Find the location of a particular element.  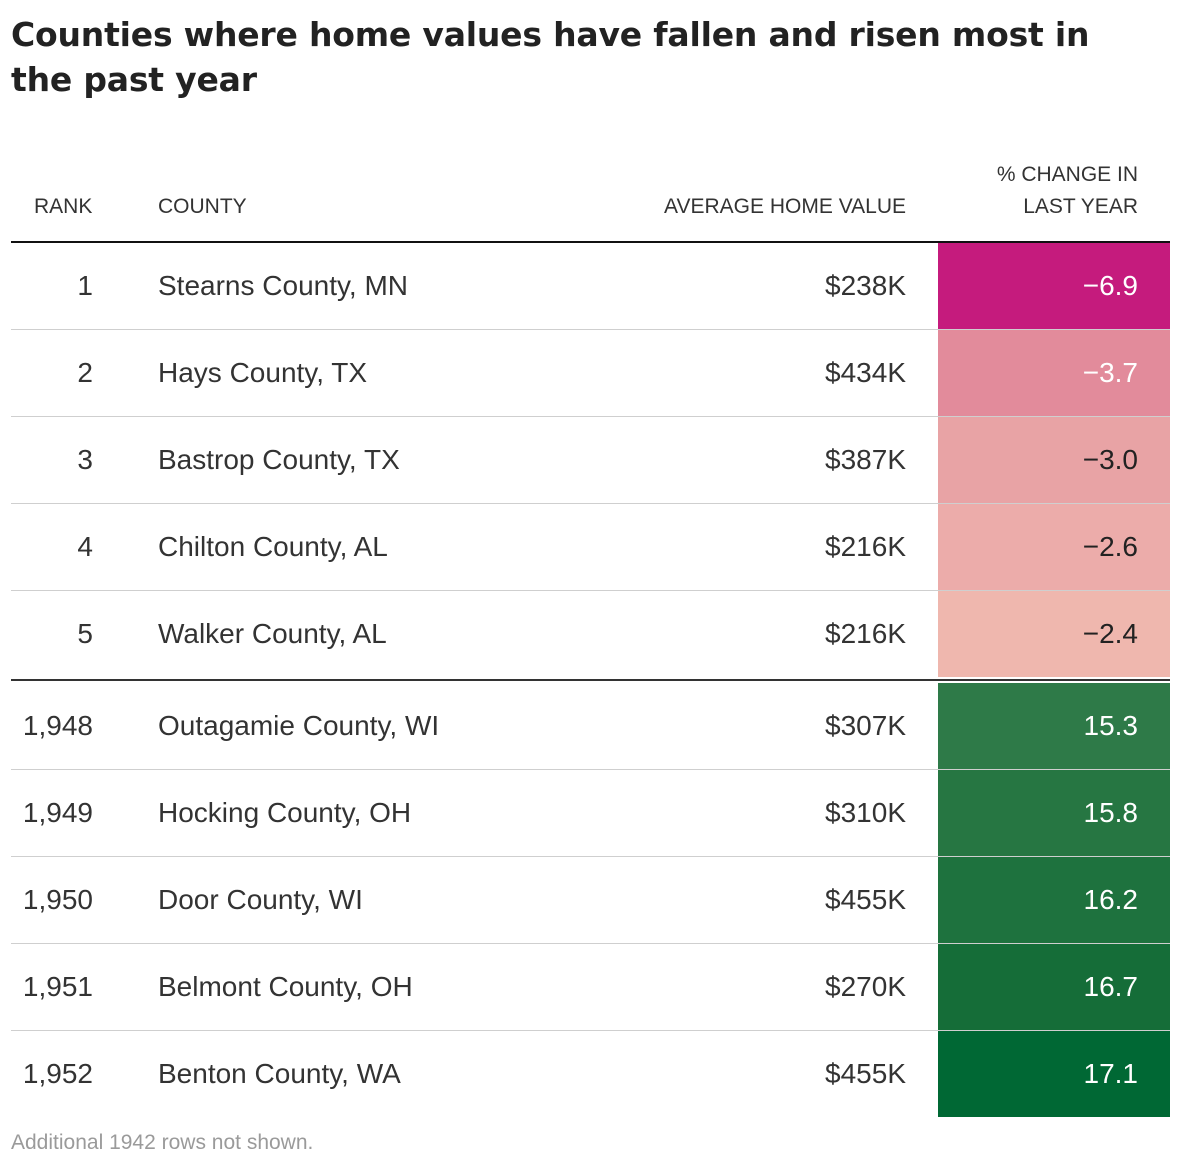

cell-rank: 1,950 is located at coordinates (57, 899).